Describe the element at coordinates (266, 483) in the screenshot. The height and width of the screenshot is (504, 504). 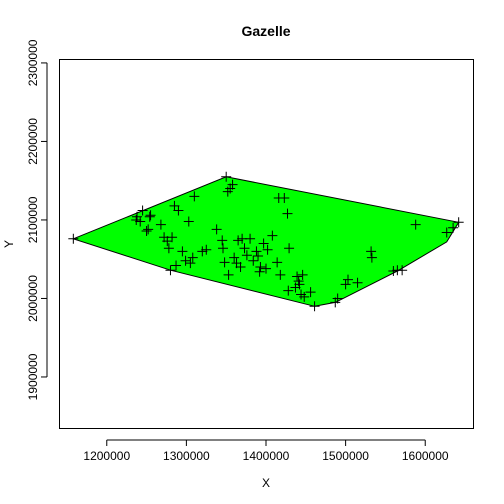
I see `x-axis-label: X` at that location.